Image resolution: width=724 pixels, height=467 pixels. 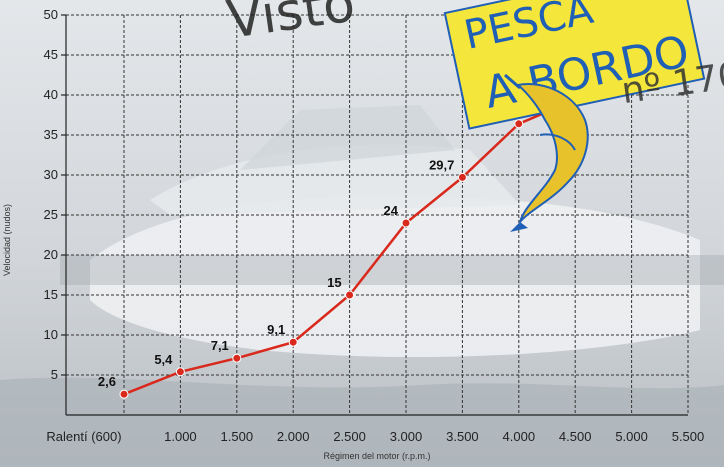 What do you see at coordinates (575, 436) in the screenshot?
I see `x-tick-label-8: 4.500` at bounding box center [575, 436].